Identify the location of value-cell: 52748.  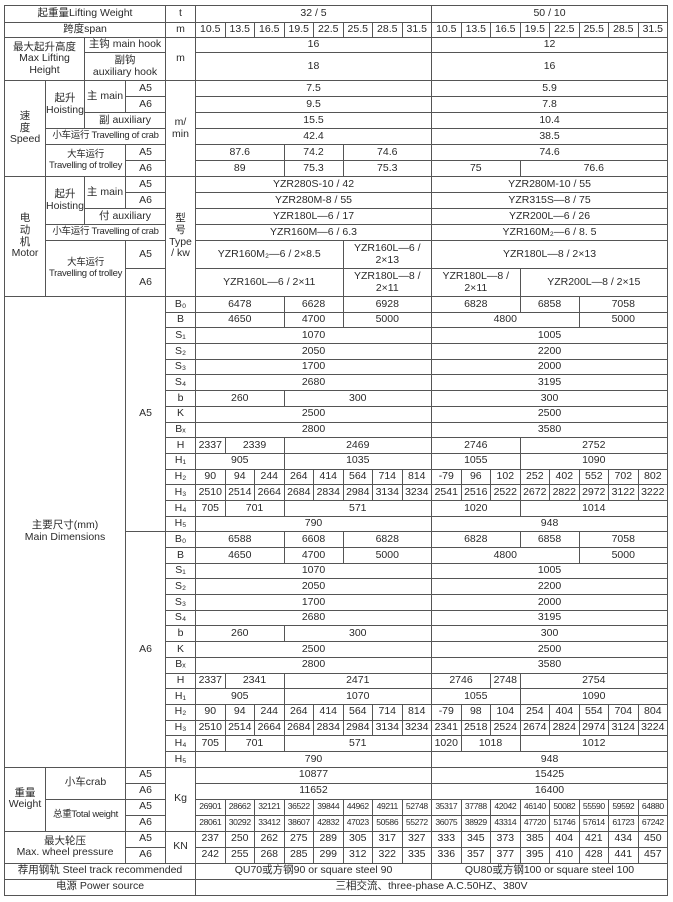
(417, 807).